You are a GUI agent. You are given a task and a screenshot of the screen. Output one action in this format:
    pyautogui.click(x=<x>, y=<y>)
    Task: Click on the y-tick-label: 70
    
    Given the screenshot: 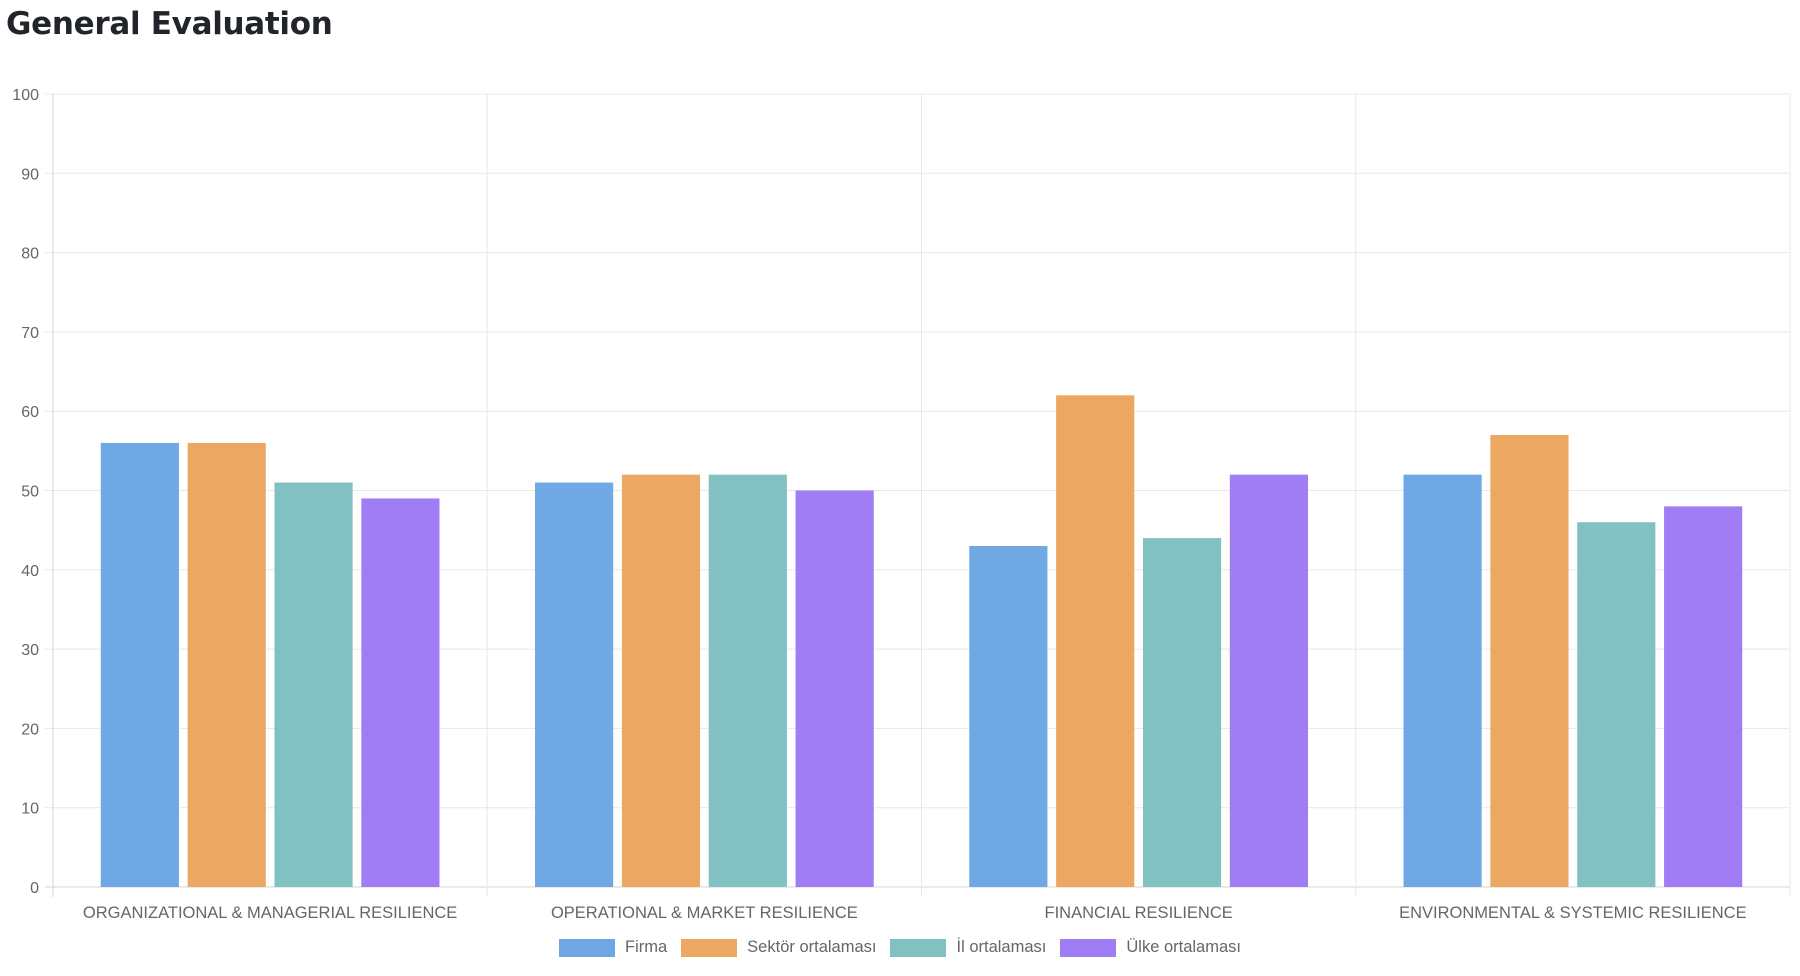 What is the action you would take?
    pyautogui.click(x=30, y=333)
    